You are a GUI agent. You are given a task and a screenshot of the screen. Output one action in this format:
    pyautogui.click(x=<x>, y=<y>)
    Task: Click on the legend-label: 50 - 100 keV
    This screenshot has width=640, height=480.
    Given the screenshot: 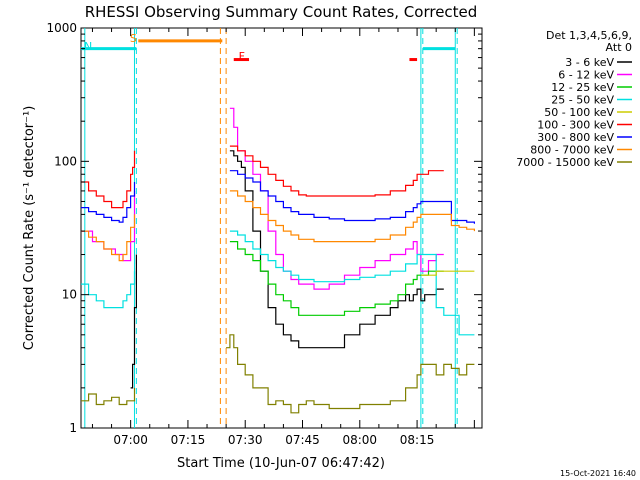 What is the action you would take?
    pyautogui.click(x=579, y=112)
    